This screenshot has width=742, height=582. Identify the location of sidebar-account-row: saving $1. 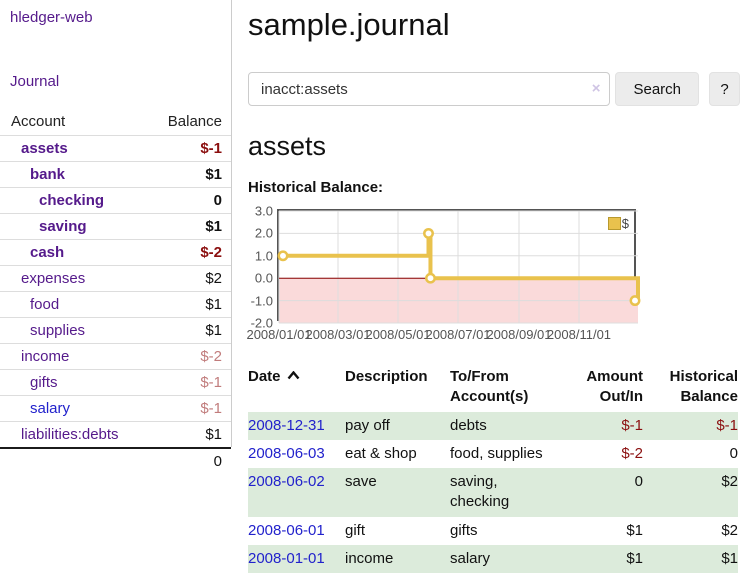
(115, 226).